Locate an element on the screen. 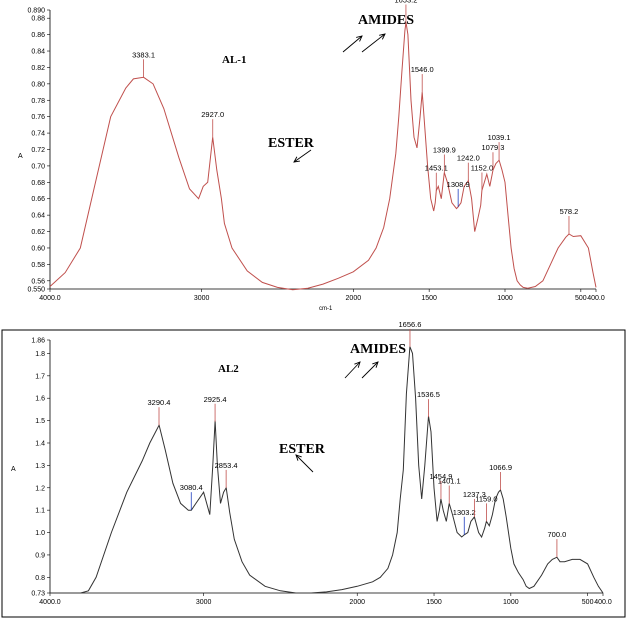 The height and width of the screenshot is (620, 628). y-tick-label: 1.86 is located at coordinates (38, 341).